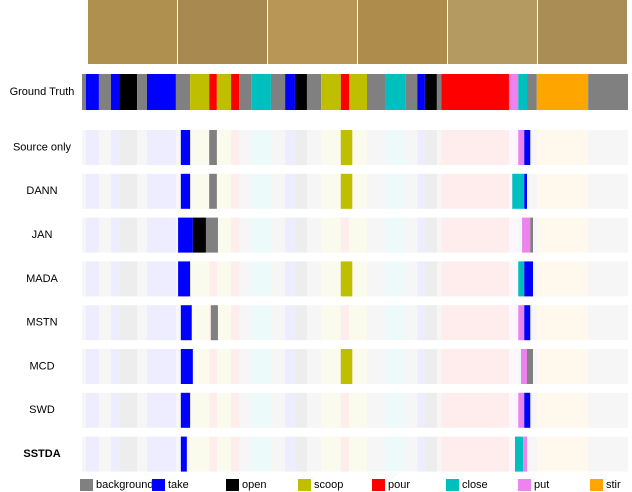 This screenshot has width=632, height=492. What do you see at coordinates (41, 191) in the screenshot?
I see `row-label: DANN` at bounding box center [41, 191].